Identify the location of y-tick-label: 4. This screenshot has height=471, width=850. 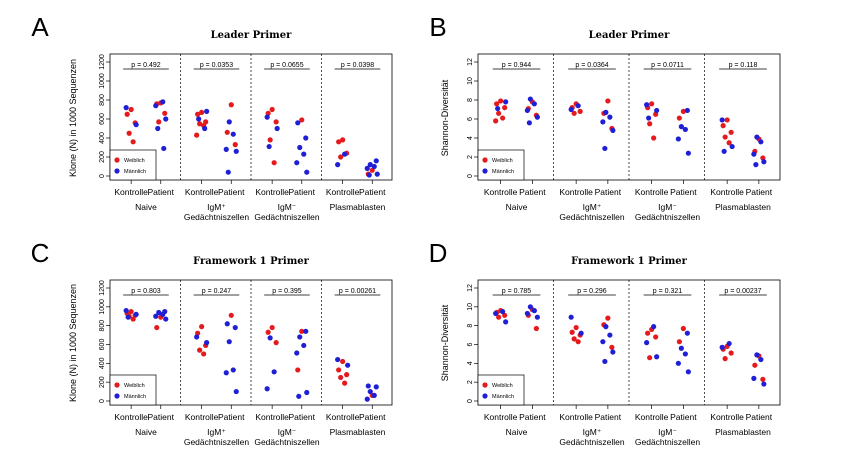
(470, 138).